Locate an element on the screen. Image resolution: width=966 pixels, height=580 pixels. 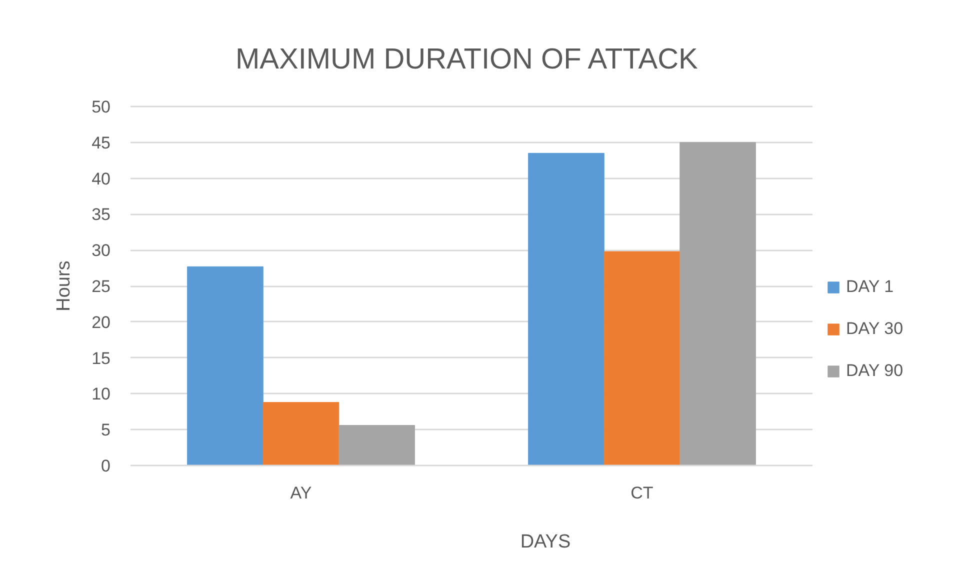
y-tick-label: 50 is located at coordinates (101, 107).